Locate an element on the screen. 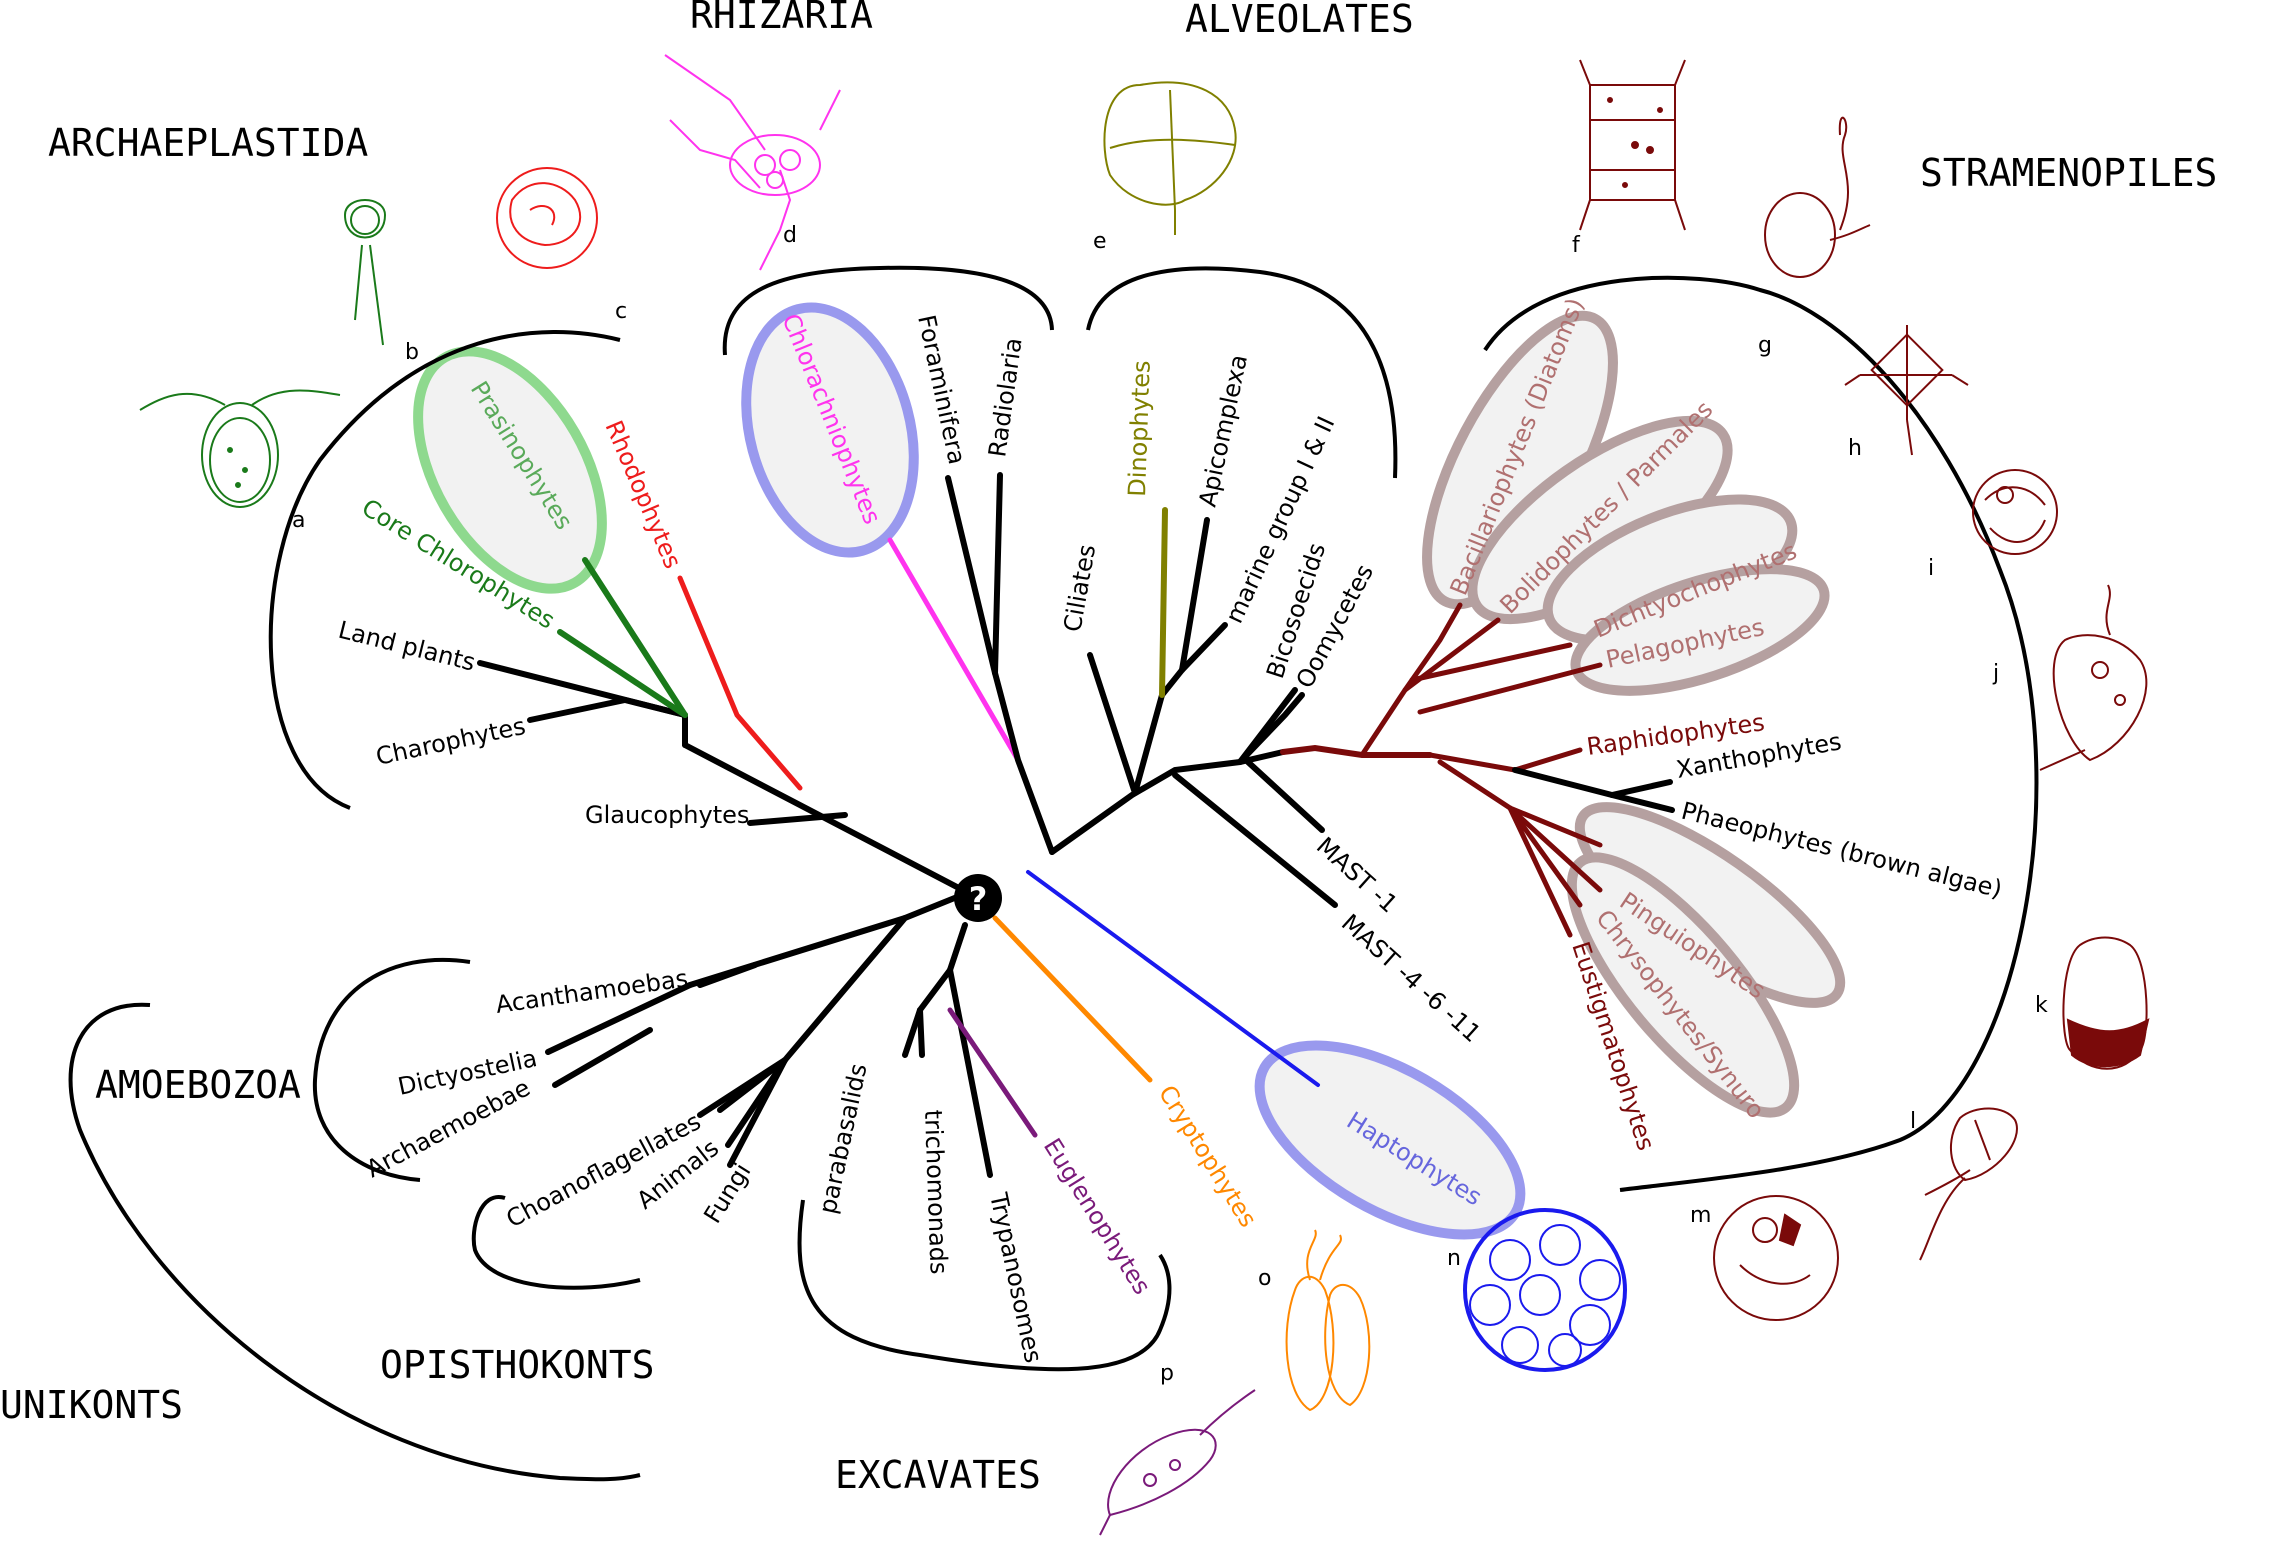 This screenshot has height=1542, width=2272. prasinophytes-highlight is located at coordinates (510, 470).